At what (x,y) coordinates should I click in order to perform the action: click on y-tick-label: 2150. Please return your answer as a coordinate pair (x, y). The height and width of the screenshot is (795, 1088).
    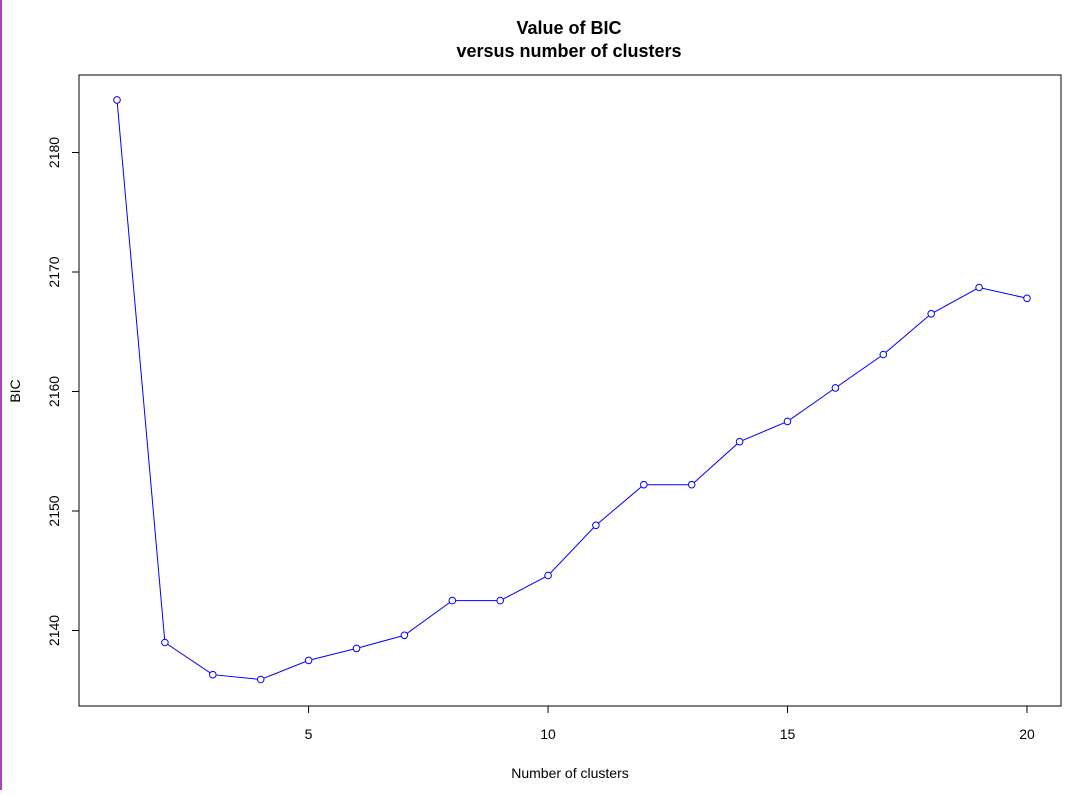
    Looking at the image, I should click on (54, 510).